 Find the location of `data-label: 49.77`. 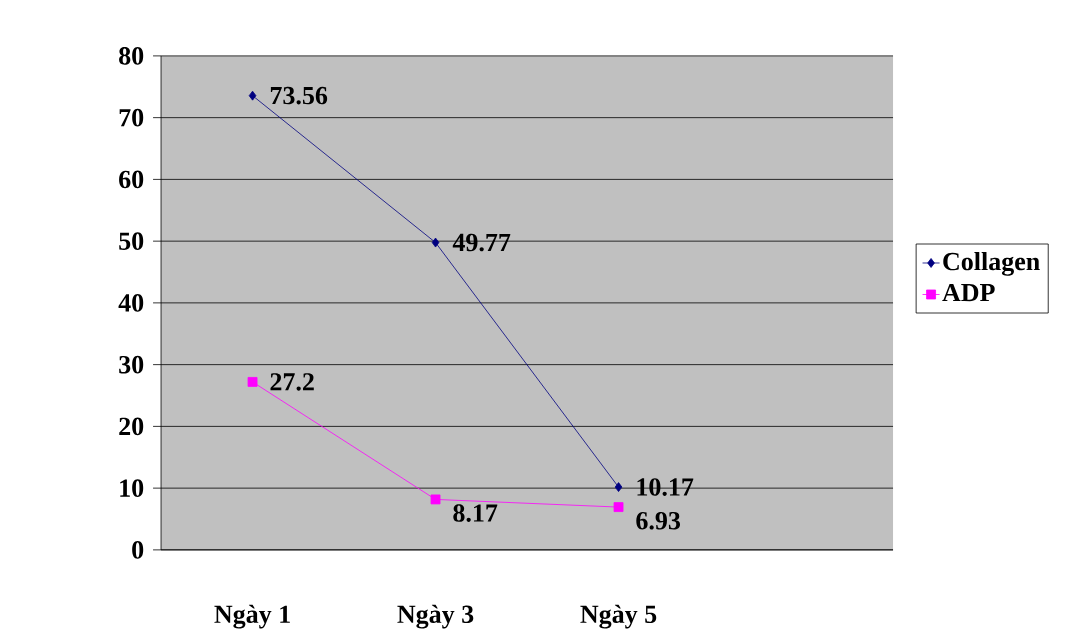

data-label: 49.77 is located at coordinates (481, 242).